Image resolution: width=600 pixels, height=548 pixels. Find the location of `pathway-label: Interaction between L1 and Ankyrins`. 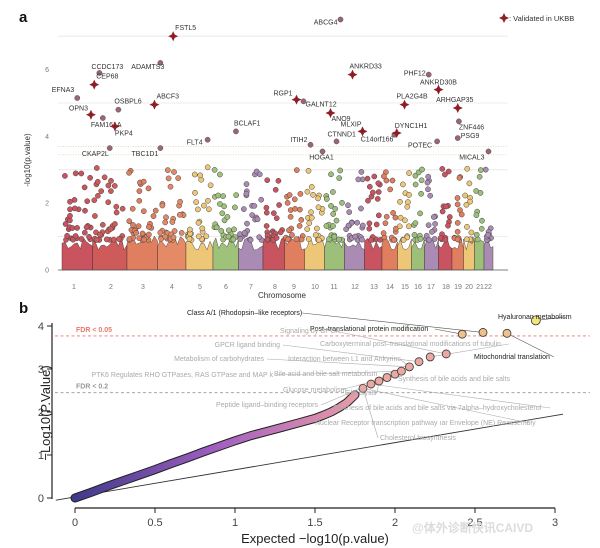

pathway-label: Interaction between L1 and Ankyrins is located at coordinates (344, 359).